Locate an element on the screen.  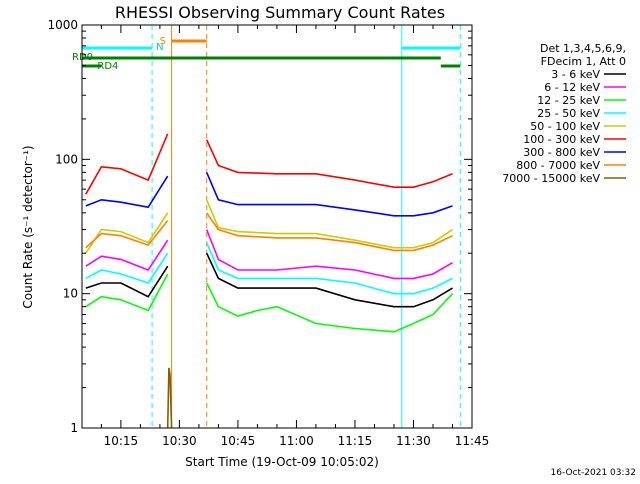
legend-entry-label: 7000 - 15000 keV is located at coordinates (551, 178).